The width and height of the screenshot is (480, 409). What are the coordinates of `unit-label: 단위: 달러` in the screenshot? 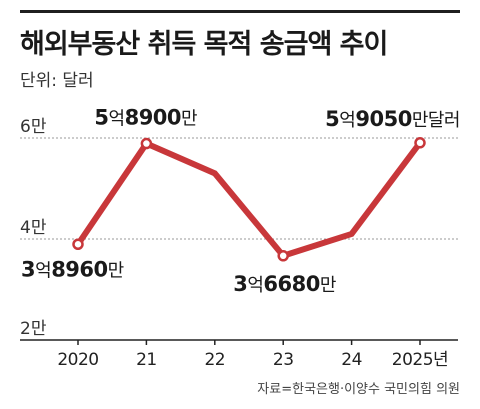 It's located at (57, 81).